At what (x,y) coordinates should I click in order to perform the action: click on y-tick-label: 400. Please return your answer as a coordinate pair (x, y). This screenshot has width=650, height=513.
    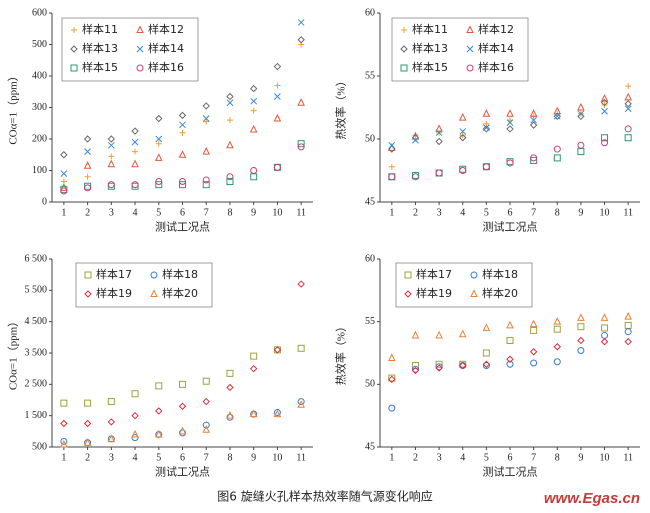
    Looking at the image, I should click on (39, 75).